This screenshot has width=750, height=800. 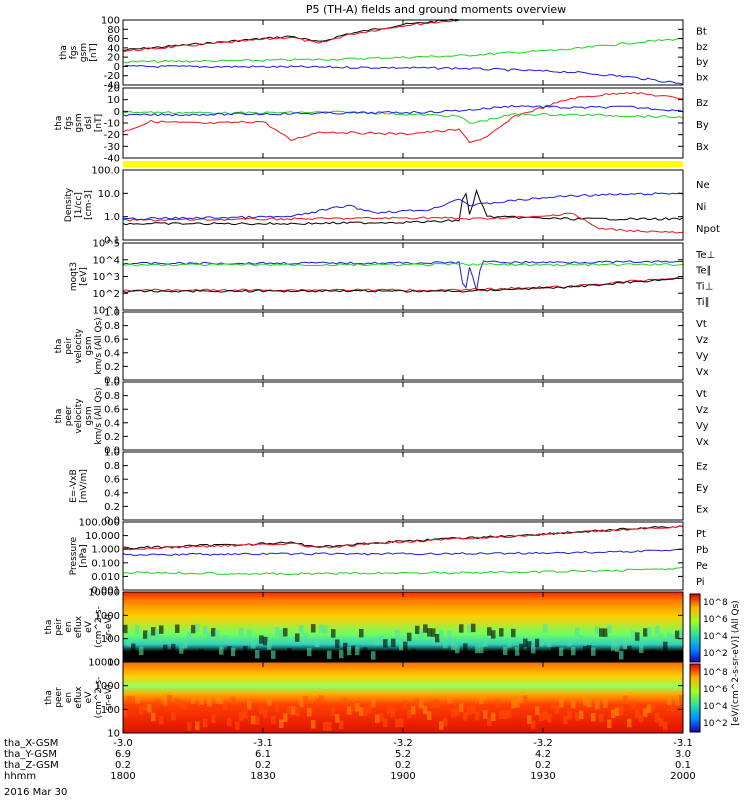 What do you see at coordinates (701, 207) in the screenshot?
I see `legend-item: Ni` at bounding box center [701, 207].